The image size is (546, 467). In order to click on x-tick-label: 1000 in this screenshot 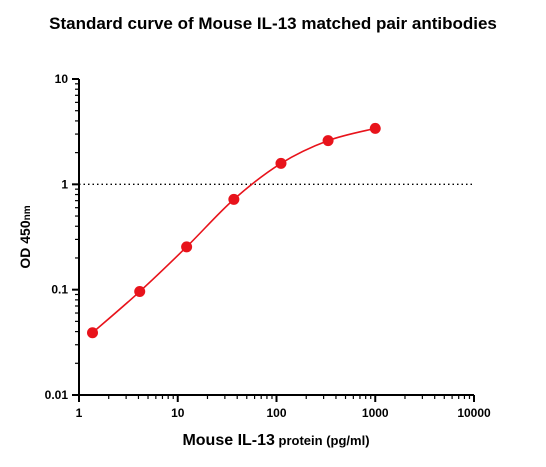, I will do `click(375, 413)`.